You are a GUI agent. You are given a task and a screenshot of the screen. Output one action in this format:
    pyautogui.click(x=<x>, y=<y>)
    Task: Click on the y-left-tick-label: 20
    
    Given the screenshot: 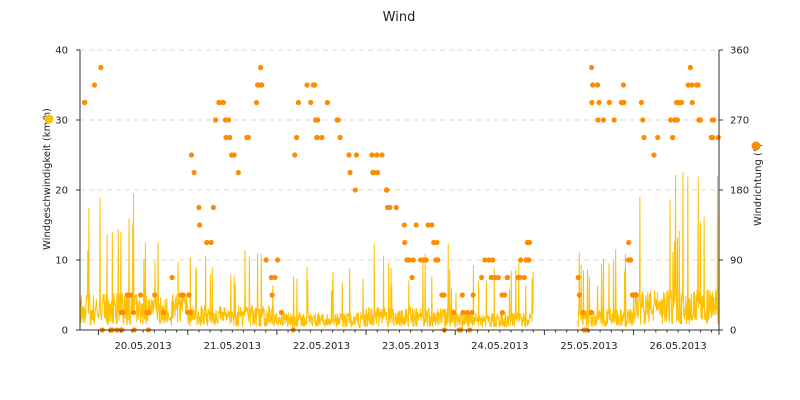 What is the action you would take?
    pyautogui.click(x=61, y=191)
    